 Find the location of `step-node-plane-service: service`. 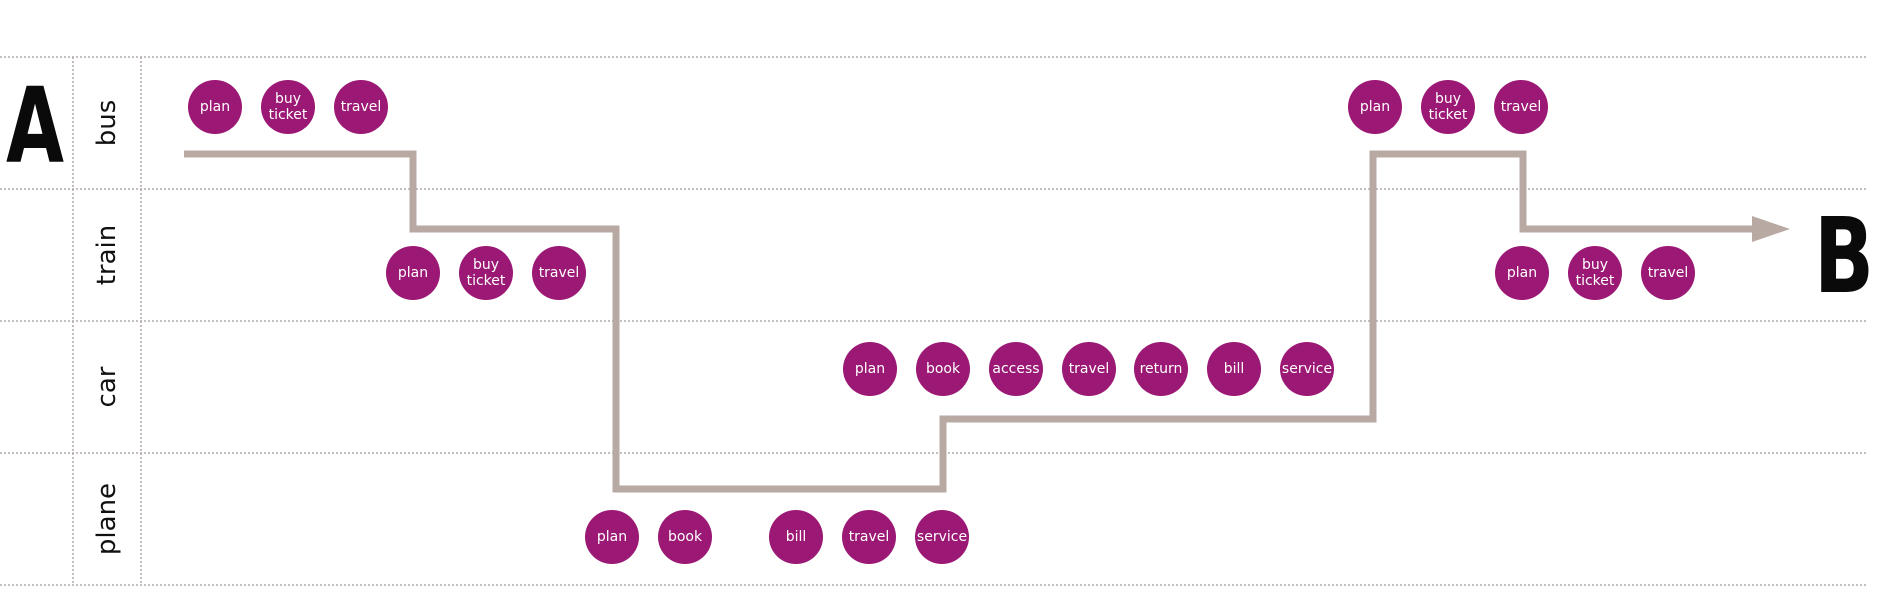

step-node-plane-service: service is located at coordinates (942, 537).